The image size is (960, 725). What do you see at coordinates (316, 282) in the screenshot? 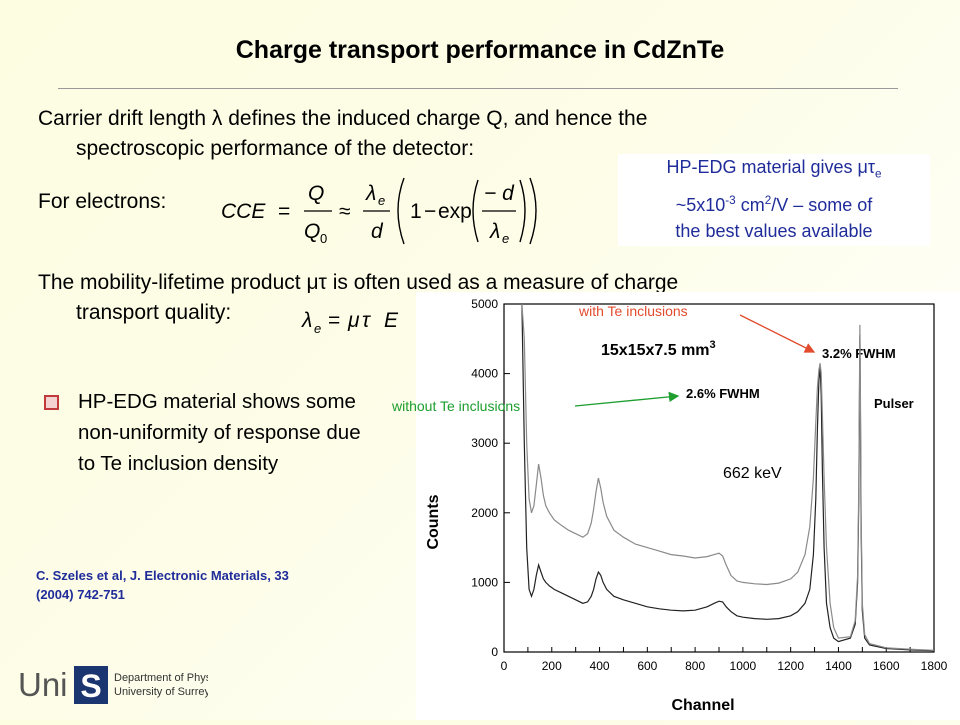
I see `mutau-symbol: μτ` at bounding box center [316, 282].